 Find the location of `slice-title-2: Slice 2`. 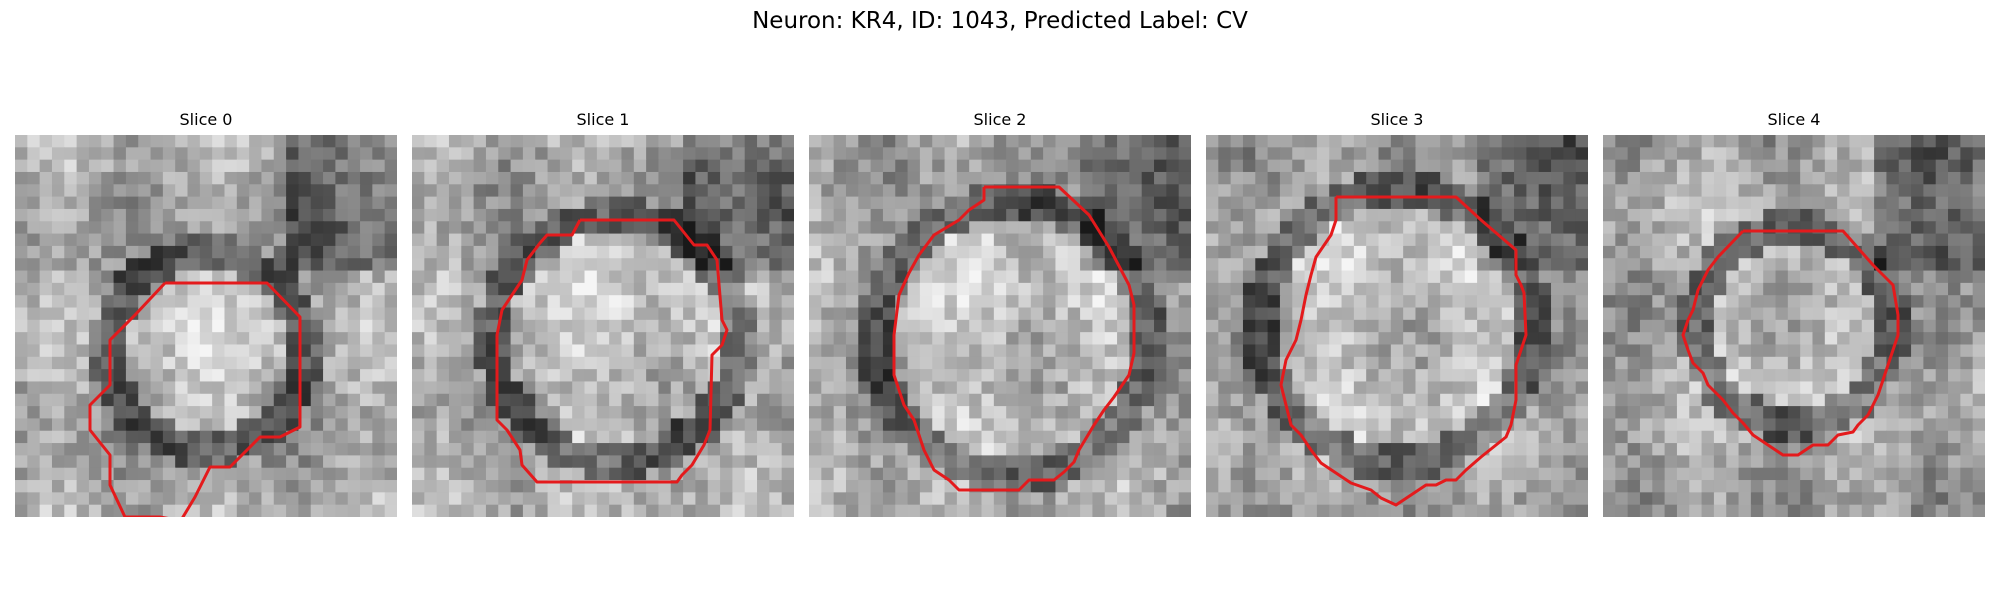

slice-title-2: Slice 2 is located at coordinates (1000, 119).